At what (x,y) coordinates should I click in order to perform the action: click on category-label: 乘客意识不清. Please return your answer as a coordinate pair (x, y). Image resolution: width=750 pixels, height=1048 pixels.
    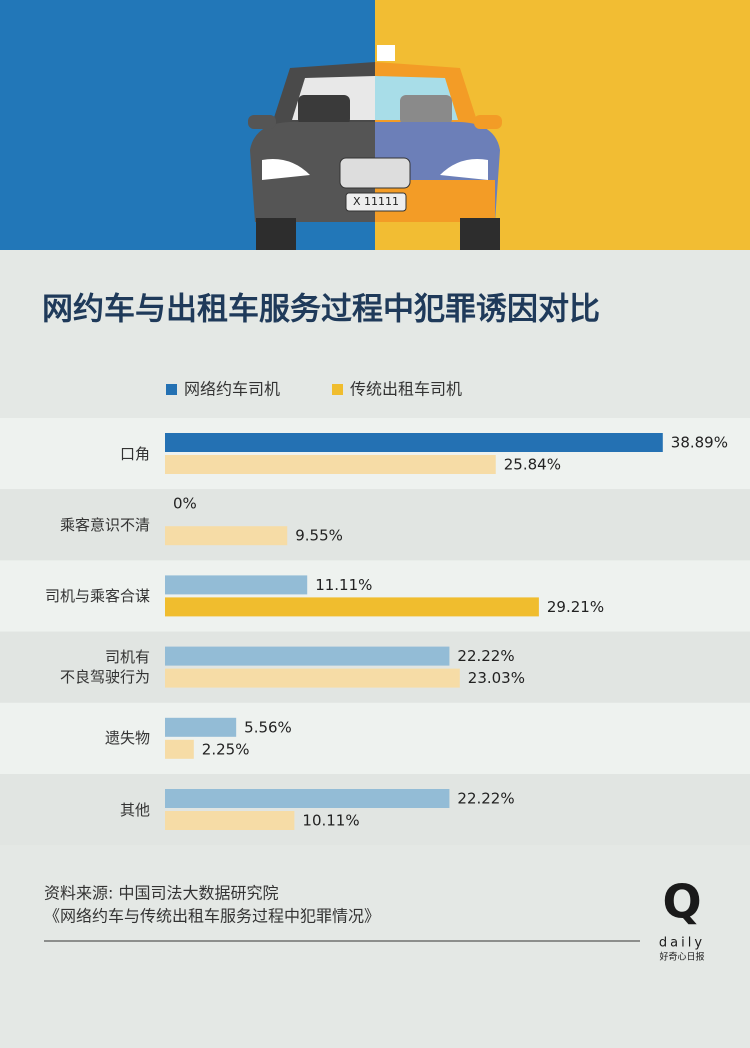
    Looking at the image, I should click on (104, 524).